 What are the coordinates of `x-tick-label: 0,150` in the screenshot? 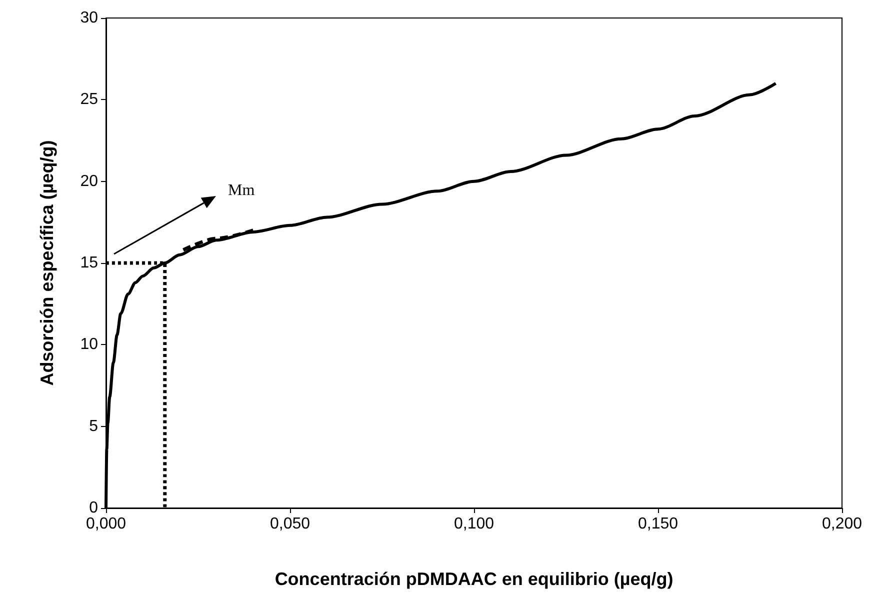 It's located at (658, 524).